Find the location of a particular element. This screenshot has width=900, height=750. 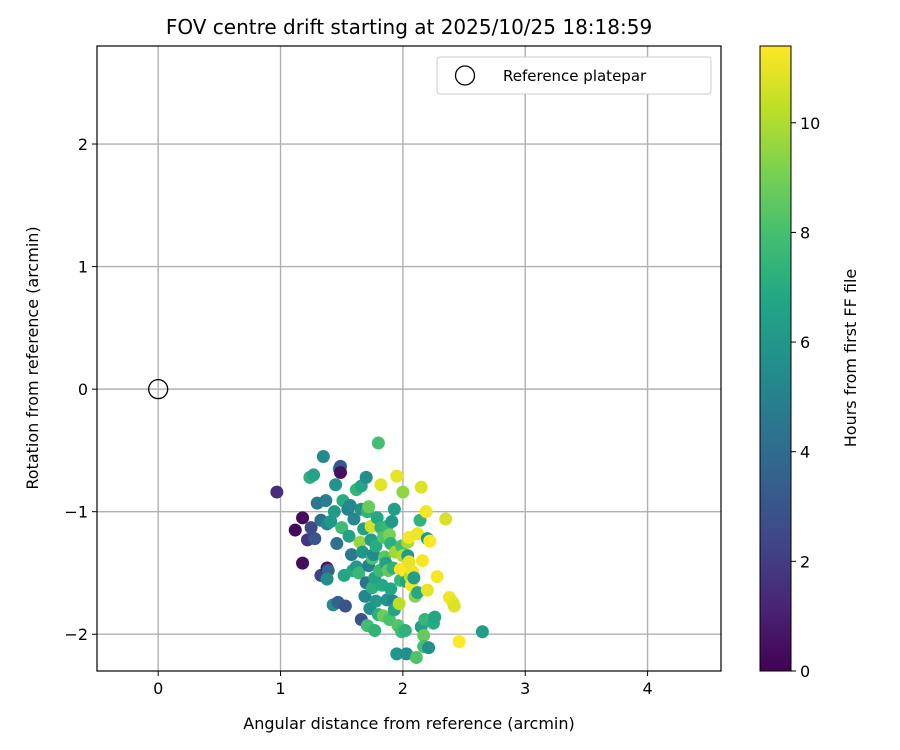

x-tick-label: 4 is located at coordinates (647, 688).